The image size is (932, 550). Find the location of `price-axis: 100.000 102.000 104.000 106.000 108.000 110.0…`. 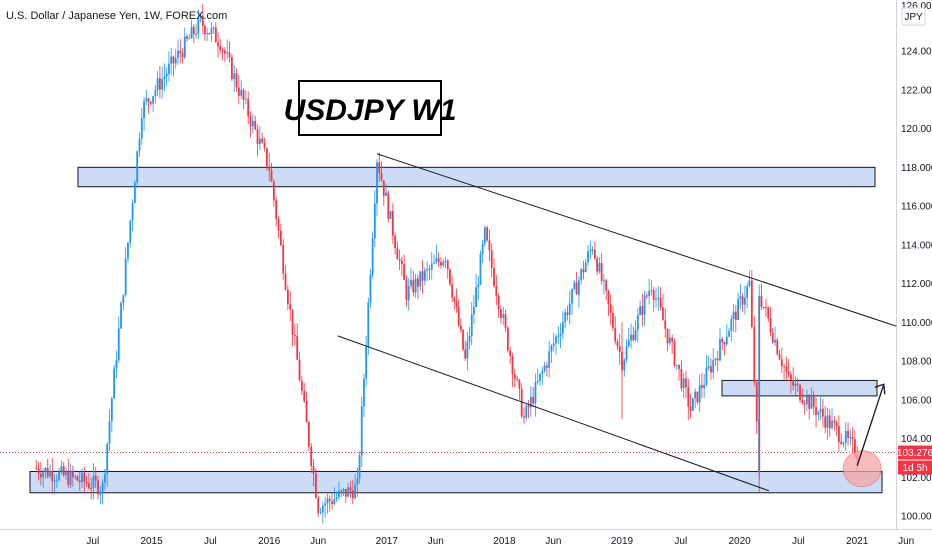

price-axis: 100.000 102.000 104.000 106.000 108.000 110.0… is located at coordinates (916, 285).